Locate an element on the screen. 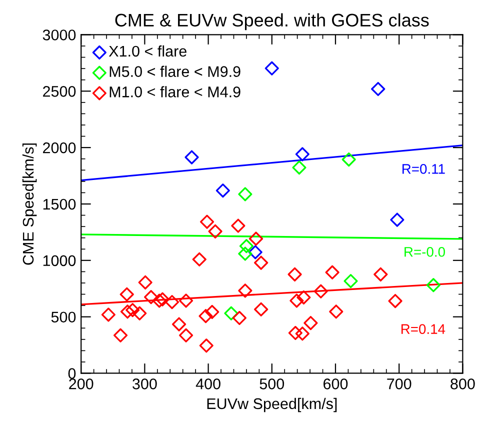  x-tick-label: 400 is located at coordinates (208, 384).